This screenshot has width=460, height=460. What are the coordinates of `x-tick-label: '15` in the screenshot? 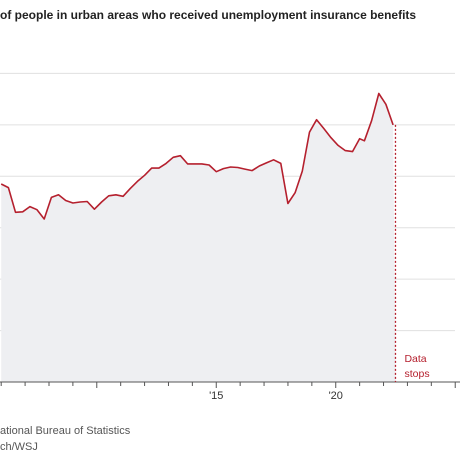 It's located at (216, 396).